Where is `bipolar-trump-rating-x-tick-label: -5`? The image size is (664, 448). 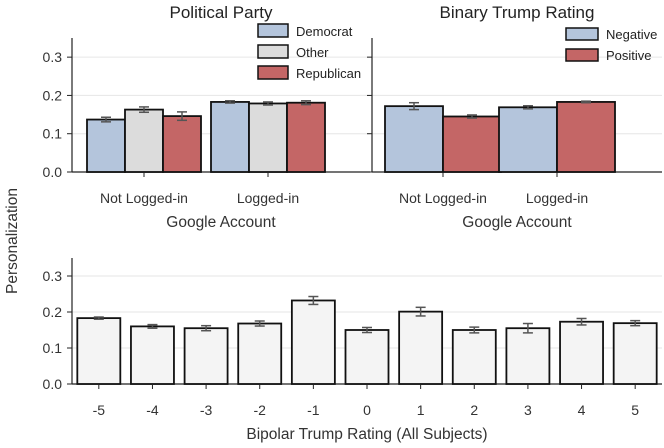
bipolar-trump-rating-x-tick-label: -5 is located at coordinates (99, 410).